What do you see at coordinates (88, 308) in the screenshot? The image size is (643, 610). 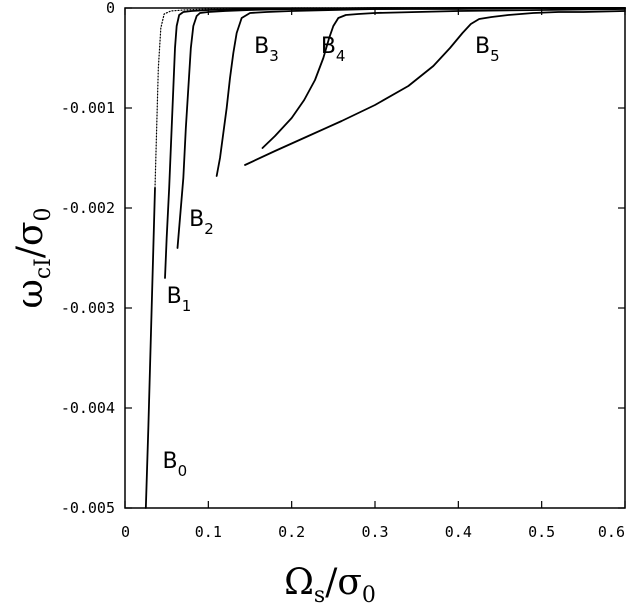 I see `y-tick-label: -0.003` at bounding box center [88, 308].